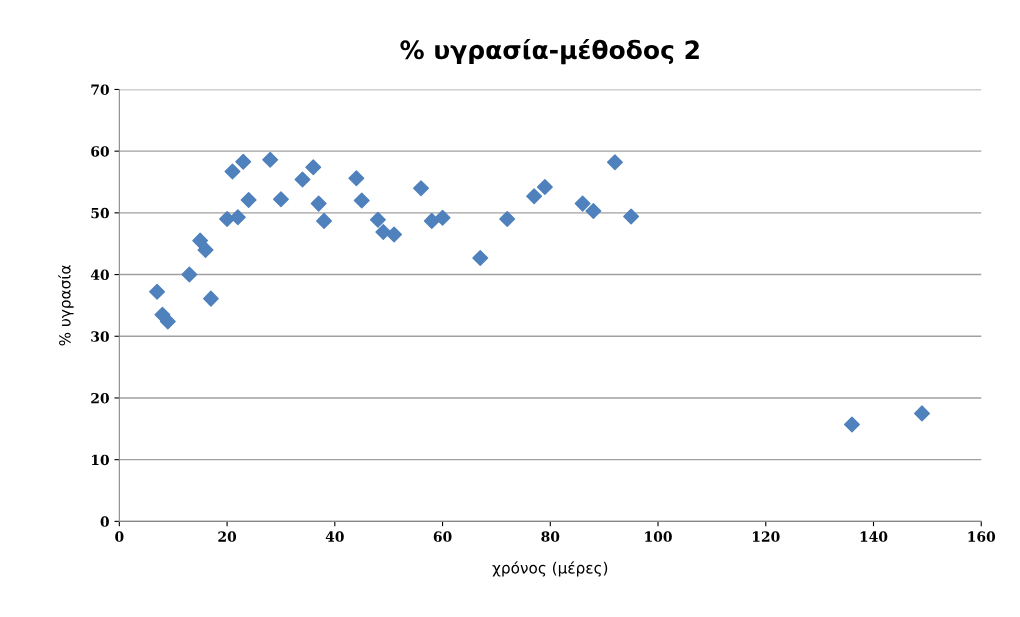 This screenshot has height=617, width=1020. Describe the element at coordinates (550, 536) in the screenshot. I see `x-tick-label: 80` at that location.